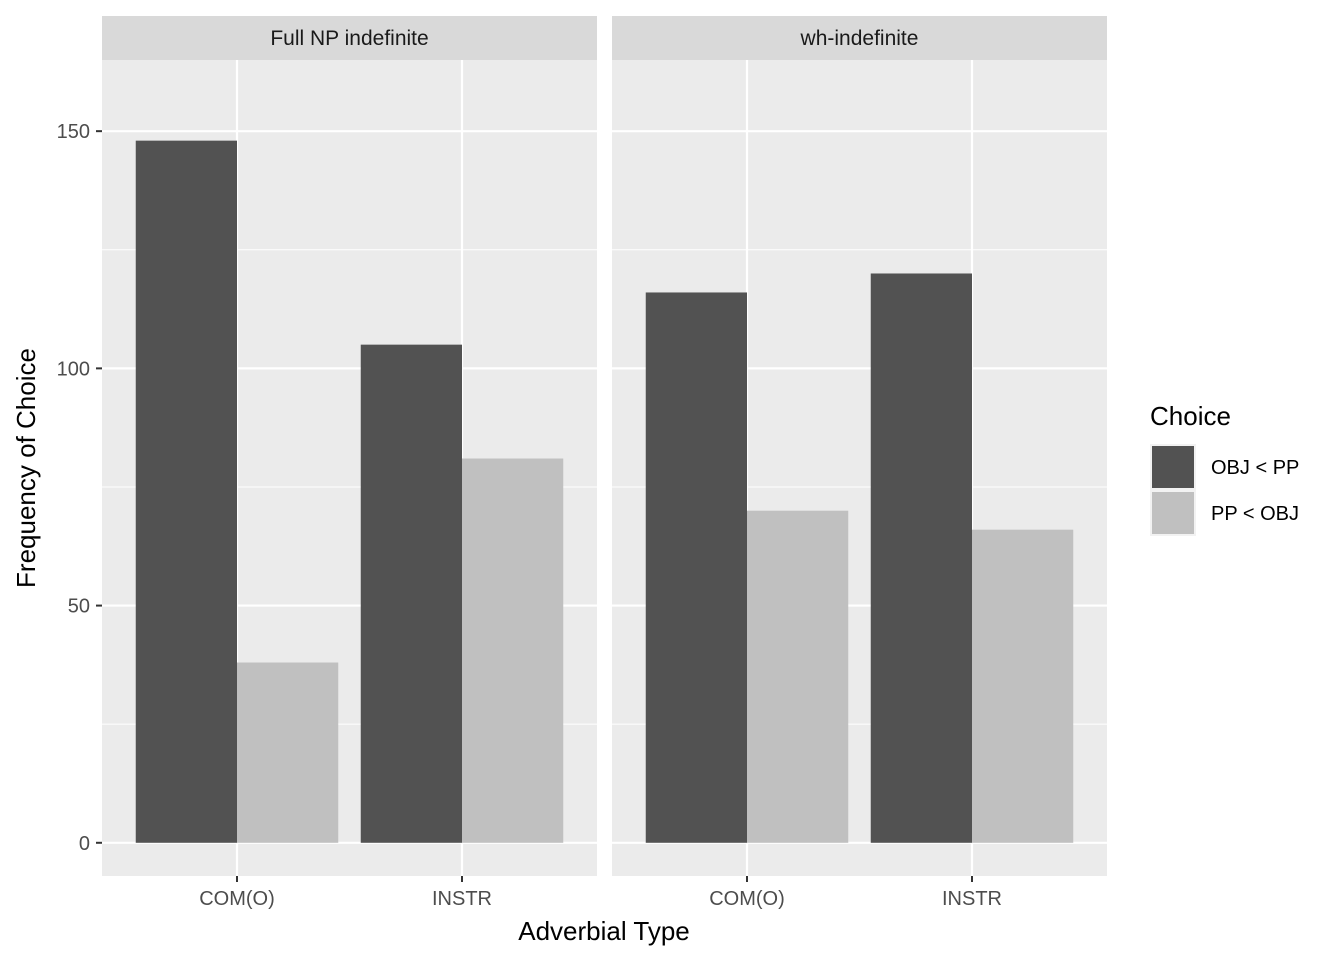  What do you see at coordinates (1255, 514) in the screenshot?
I see `legend-label: PP < OBJ` at bounding box center [1255, 514].